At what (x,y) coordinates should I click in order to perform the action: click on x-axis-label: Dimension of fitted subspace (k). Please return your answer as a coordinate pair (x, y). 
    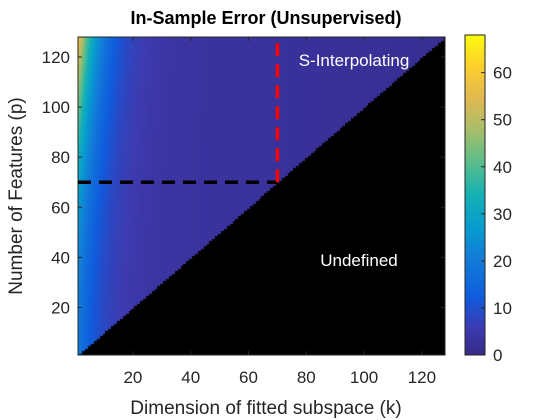
    Looking at the image, I should click on (265, 408).